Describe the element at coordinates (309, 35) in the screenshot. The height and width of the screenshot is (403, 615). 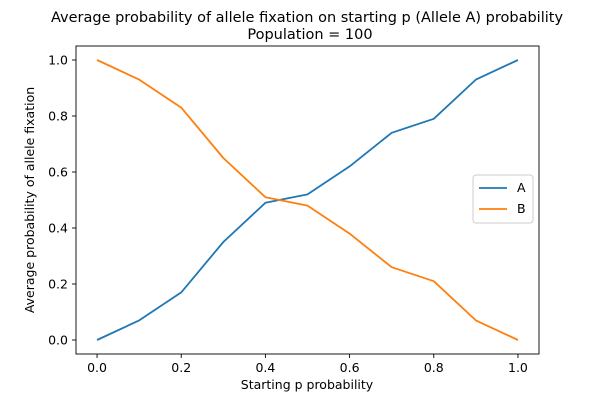
I see `chart-subtitle: Population = 100` at that location.